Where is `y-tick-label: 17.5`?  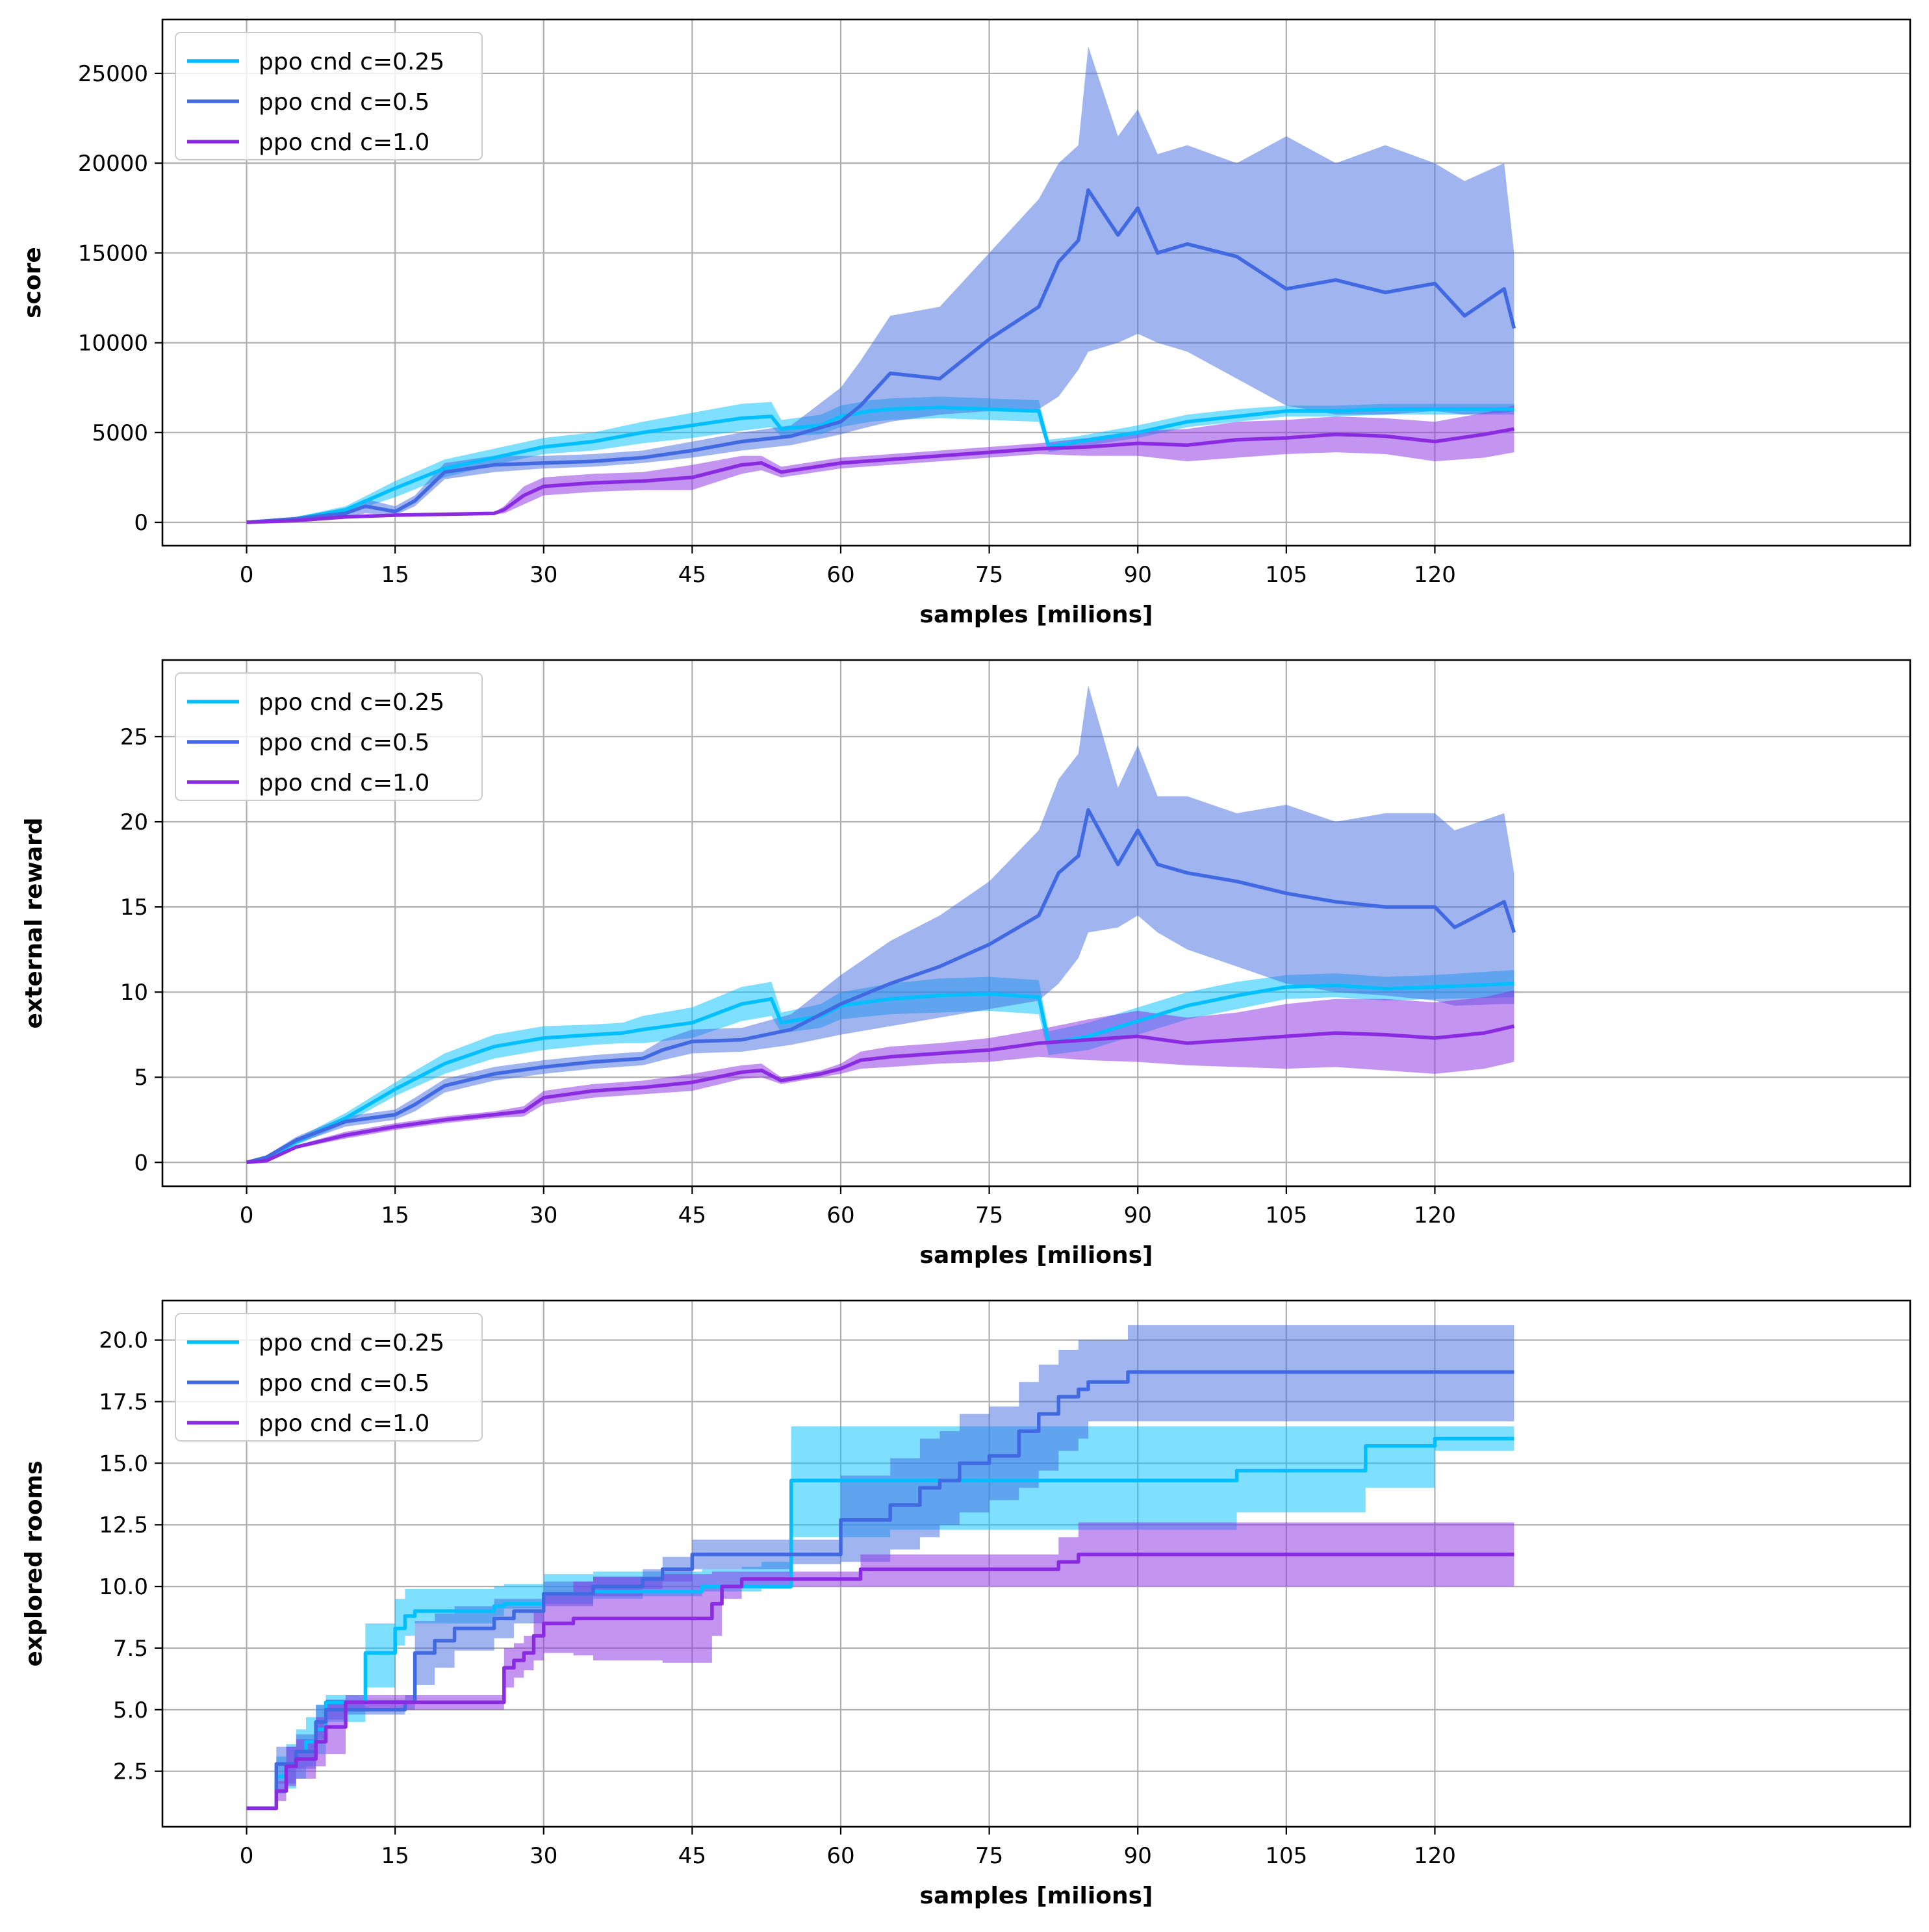 y-tick-label: 17.5 is located at coordinates (123, 1403).